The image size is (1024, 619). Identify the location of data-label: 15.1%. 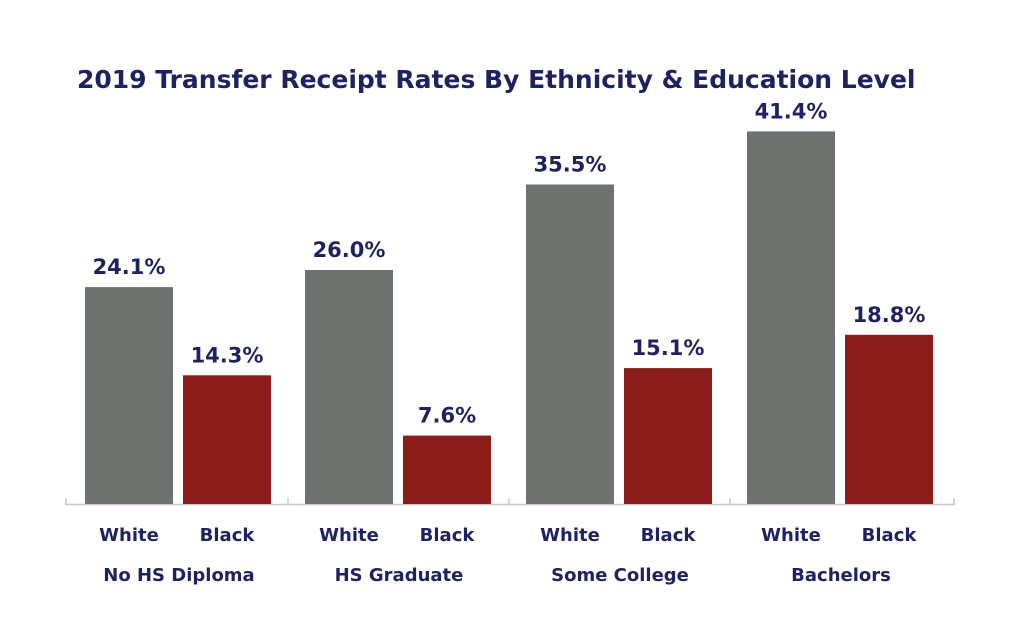
(668, 348).